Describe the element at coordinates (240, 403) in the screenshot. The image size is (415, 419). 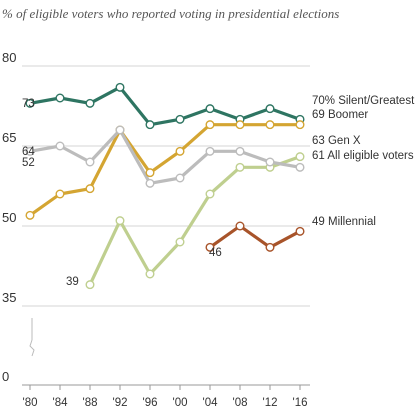
I see `x-tick-label: '08` at that location.